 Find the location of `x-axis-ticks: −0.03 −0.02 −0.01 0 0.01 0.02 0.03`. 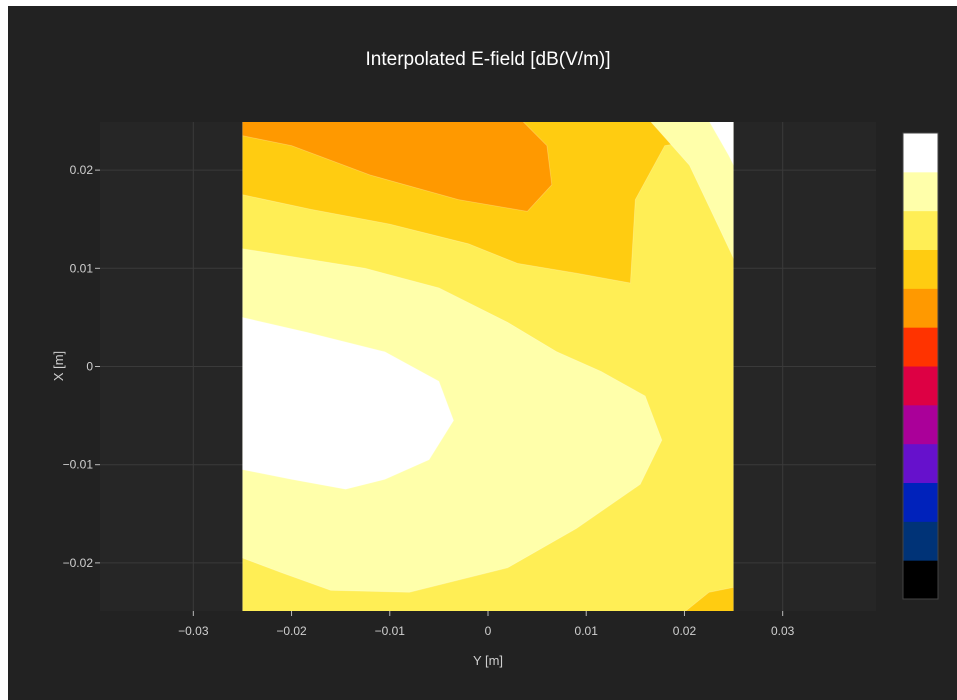

x-axis-ticks: −0.03 −0.02 −0.01 0 0.01 0.02 0.03 is located at coordinates (486, 624).